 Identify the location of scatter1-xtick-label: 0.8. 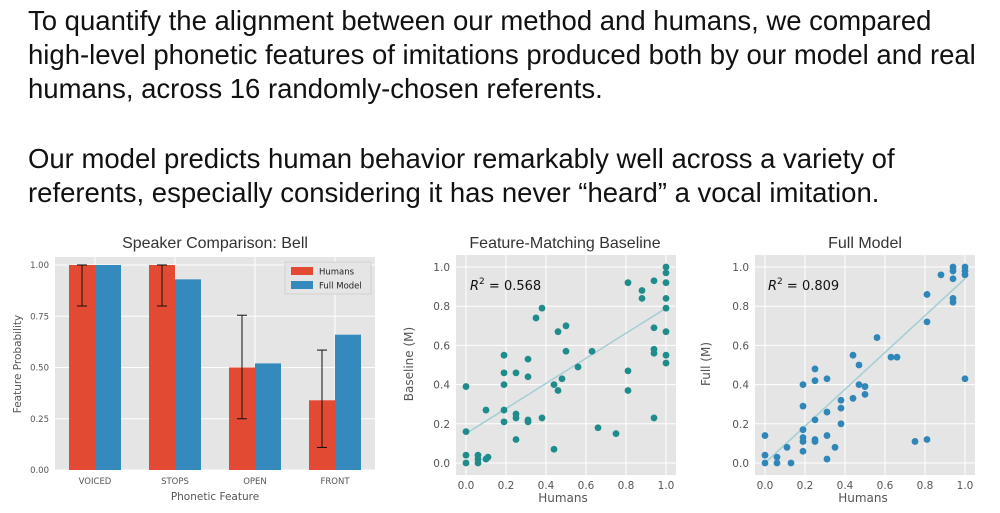
(626, 486).